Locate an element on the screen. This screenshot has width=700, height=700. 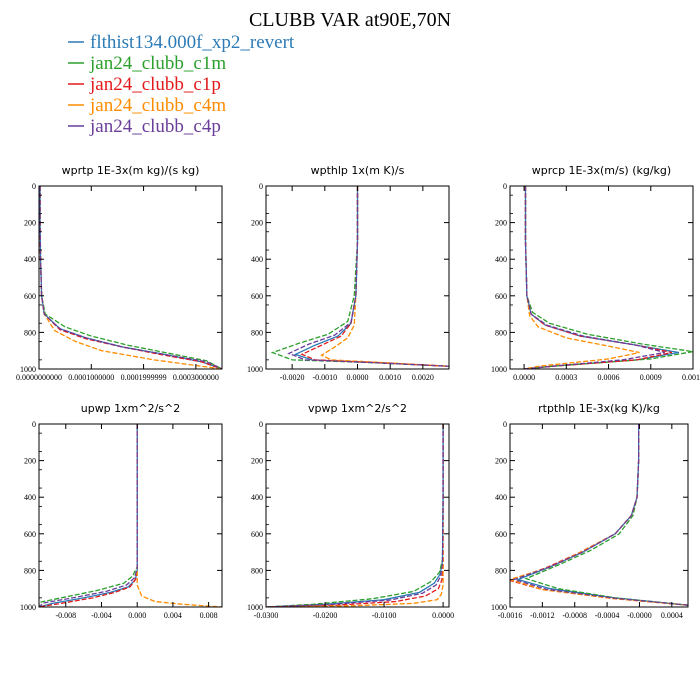
legend-item: jan24_clubb_c4p is located at coordinates (144, 126).